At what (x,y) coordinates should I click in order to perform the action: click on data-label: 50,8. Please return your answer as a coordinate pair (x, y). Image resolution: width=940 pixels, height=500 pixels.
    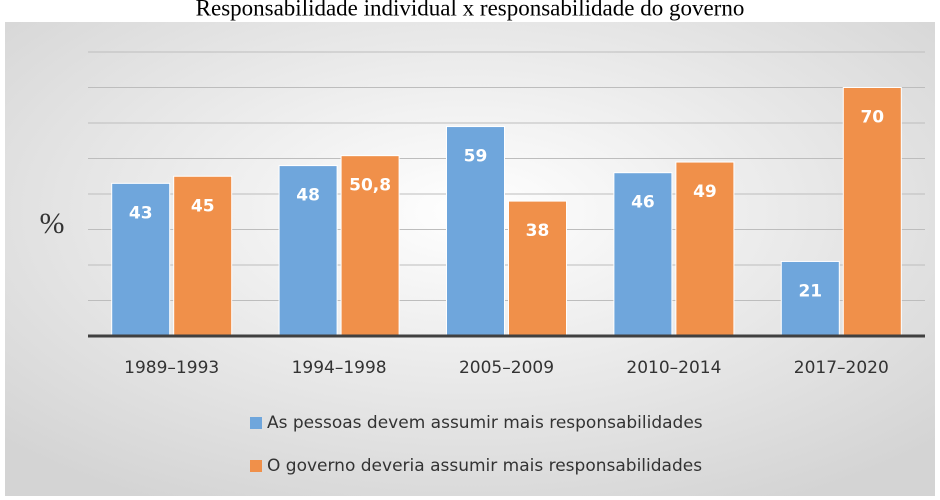
    Looking at the image, I should click on (370, 186).